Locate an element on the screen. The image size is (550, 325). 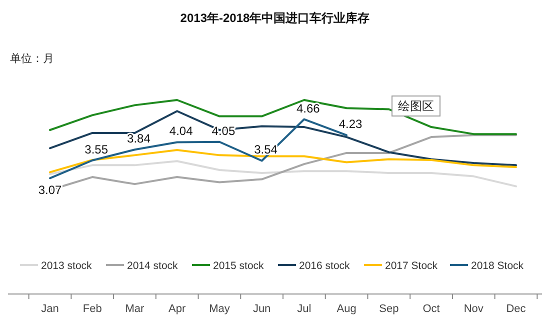
x-tick-label: Jun is located at coordinates (261, 309).